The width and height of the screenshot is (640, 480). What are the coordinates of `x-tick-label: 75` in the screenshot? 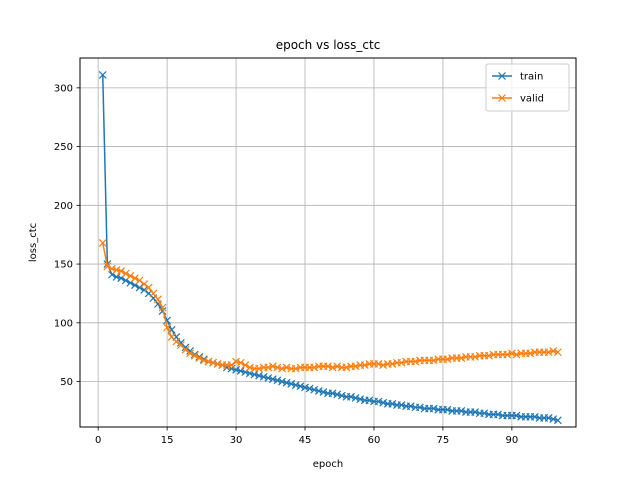 It's located at (443, 440).